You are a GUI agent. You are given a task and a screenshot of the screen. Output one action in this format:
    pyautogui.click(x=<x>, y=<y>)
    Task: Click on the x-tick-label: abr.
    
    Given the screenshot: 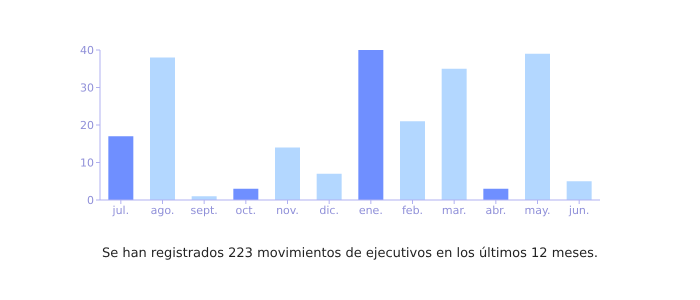 What is the action you would take?
    pyautogui.click(x=495, y=210)
    